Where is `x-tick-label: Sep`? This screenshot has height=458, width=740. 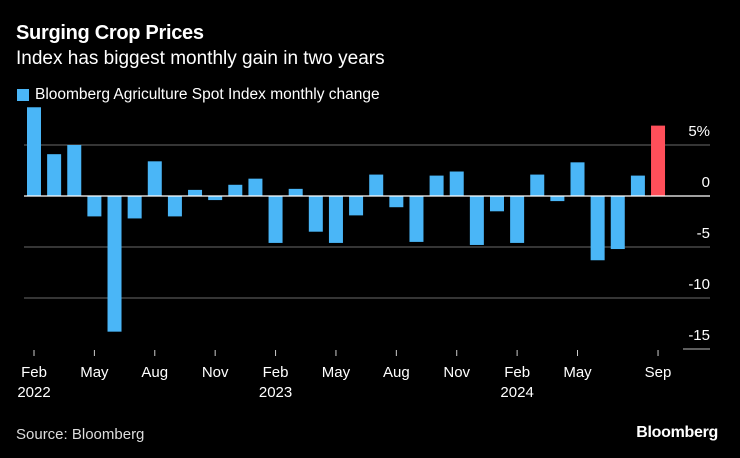
x-tick-label: Sep is located at coordinates (658, 372).